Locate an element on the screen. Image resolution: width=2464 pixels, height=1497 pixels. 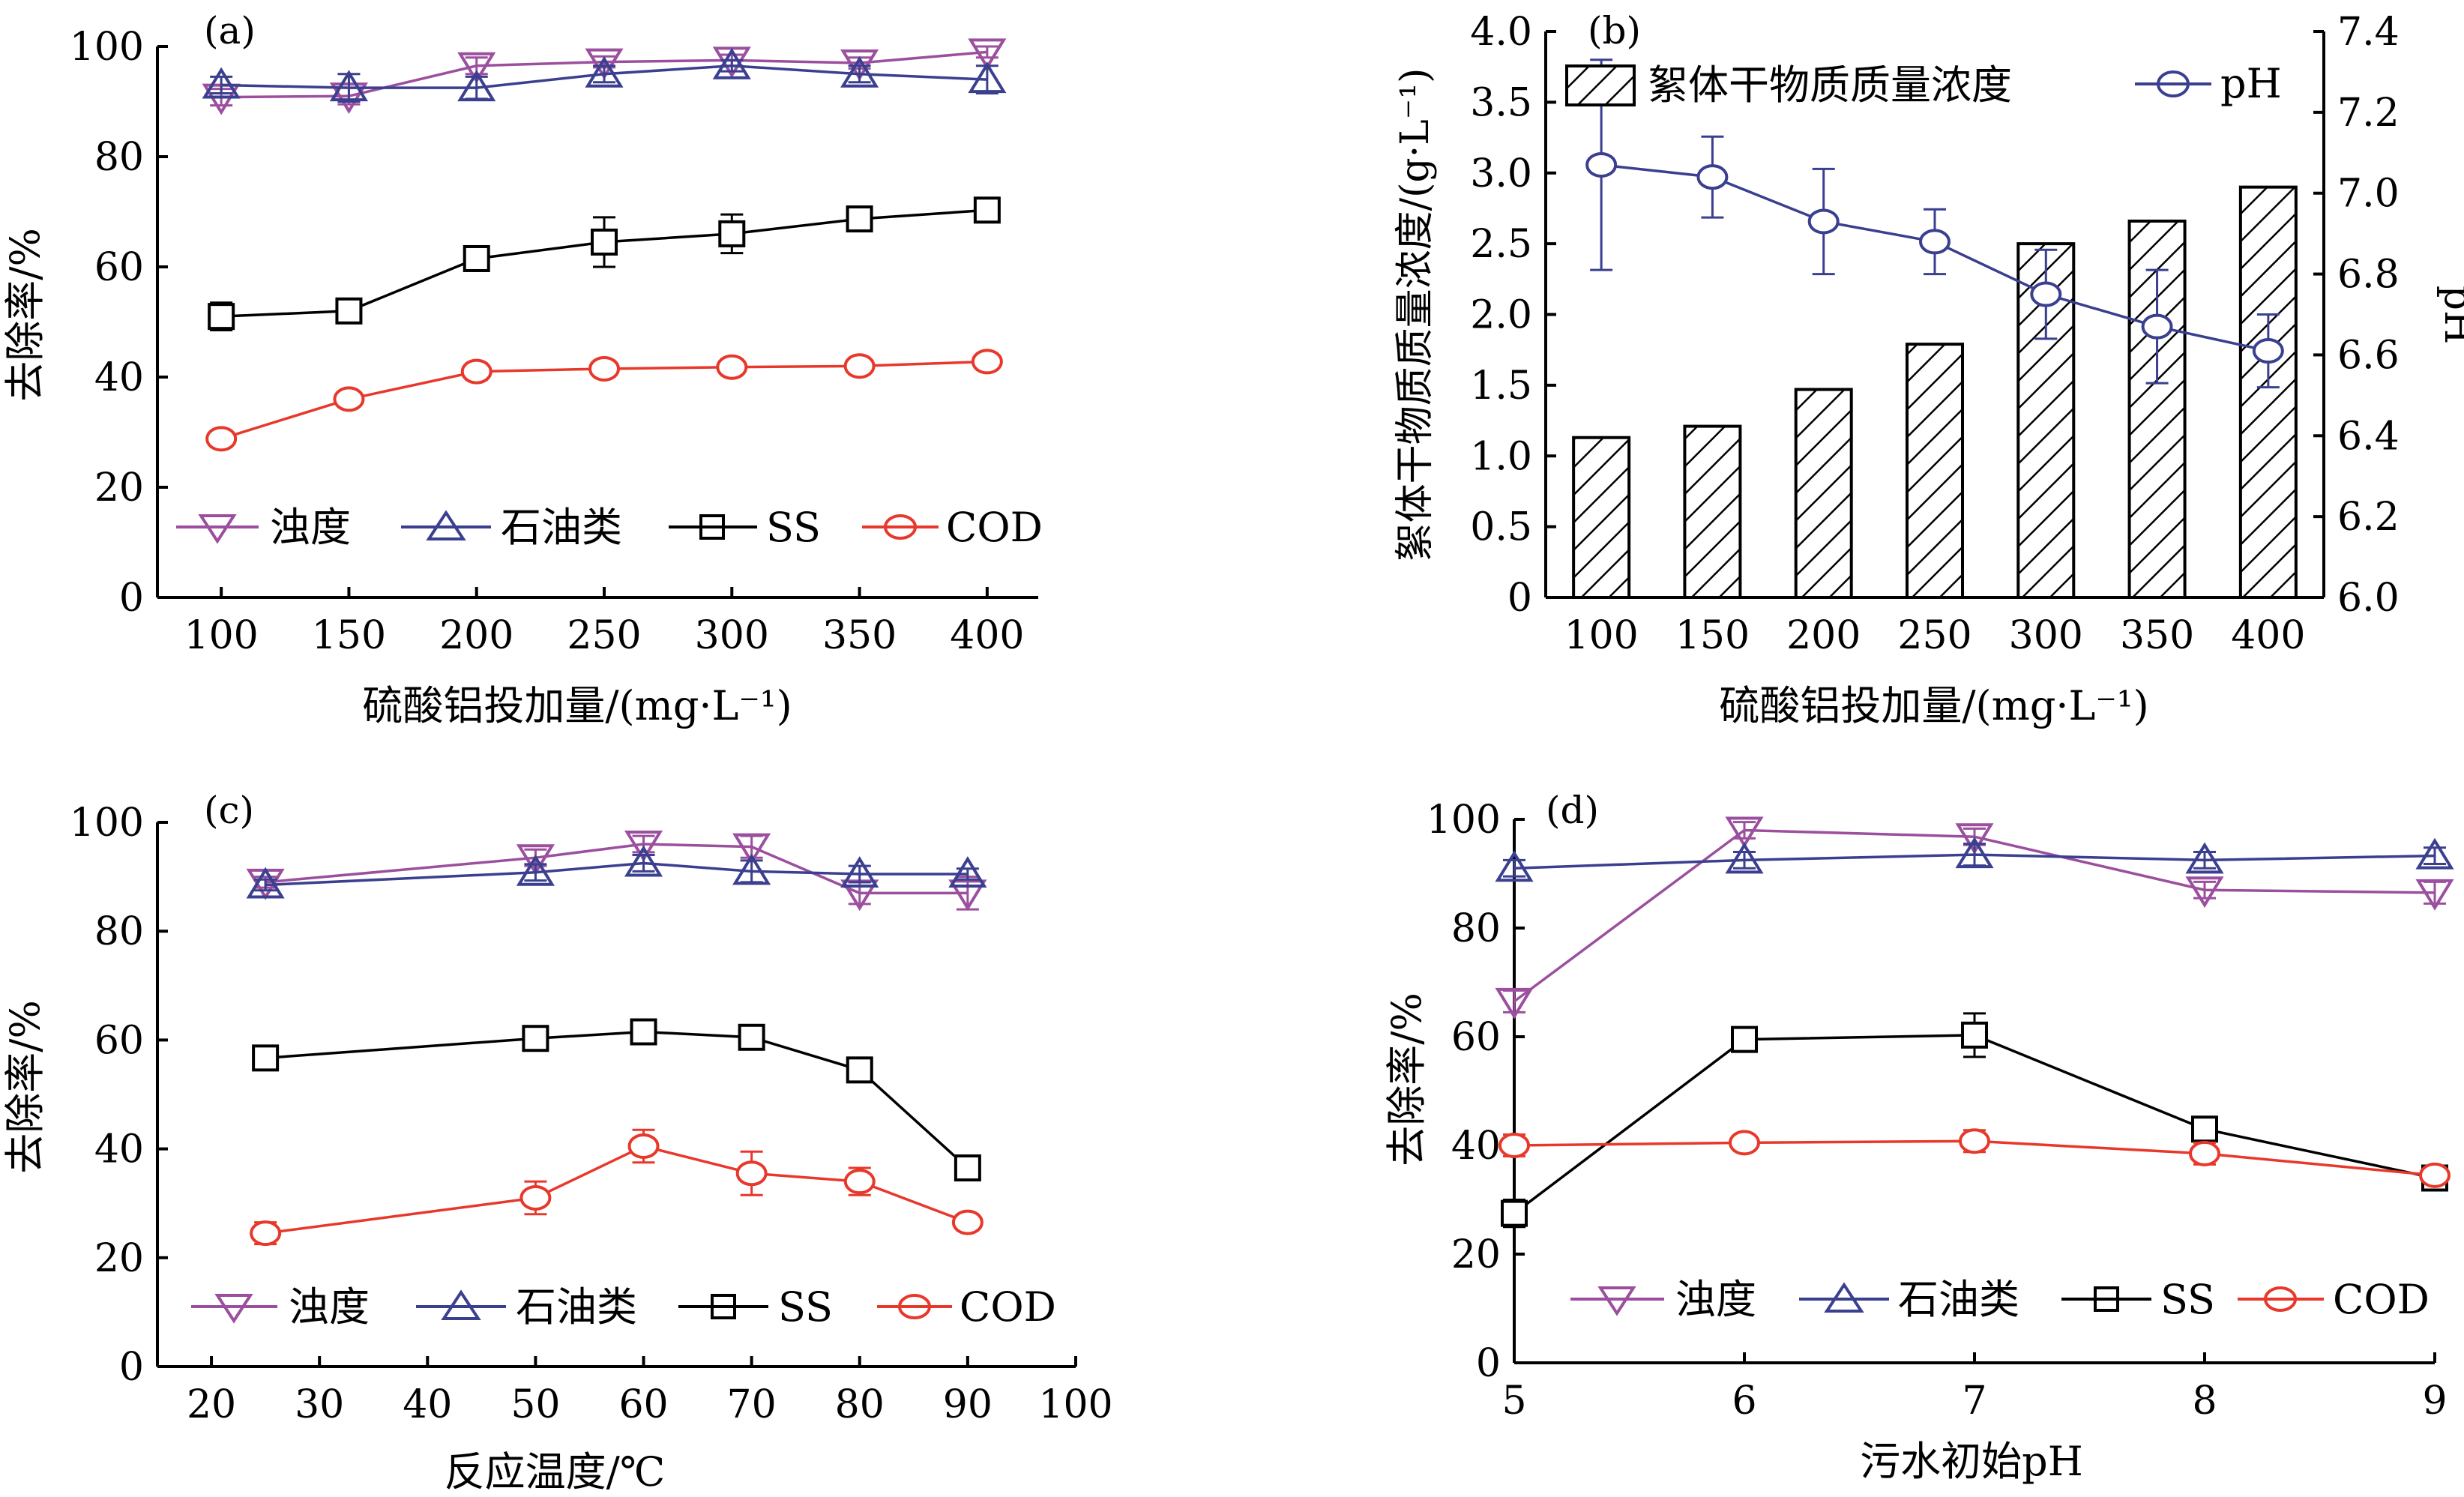
panel-a-legend: 浊度 石油类 SS COD is located at coordinates (609, 527).